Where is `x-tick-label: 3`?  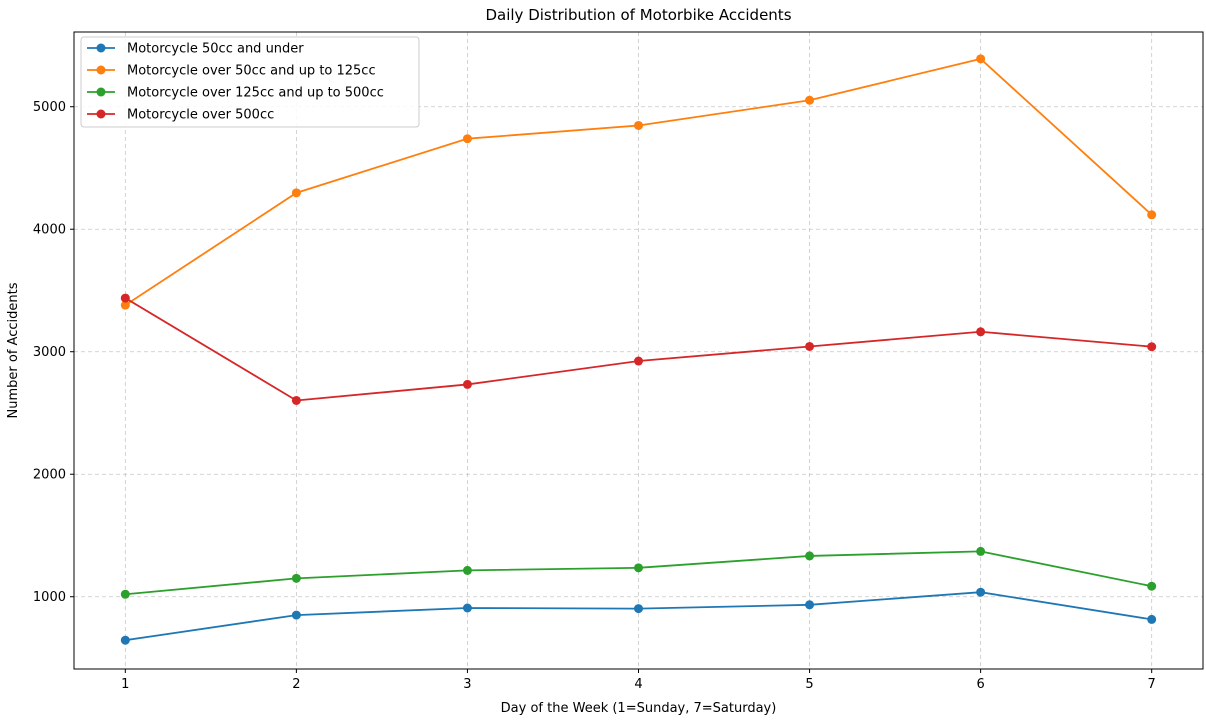 x-tick-label: 3 is located at coordinates (467, 684).